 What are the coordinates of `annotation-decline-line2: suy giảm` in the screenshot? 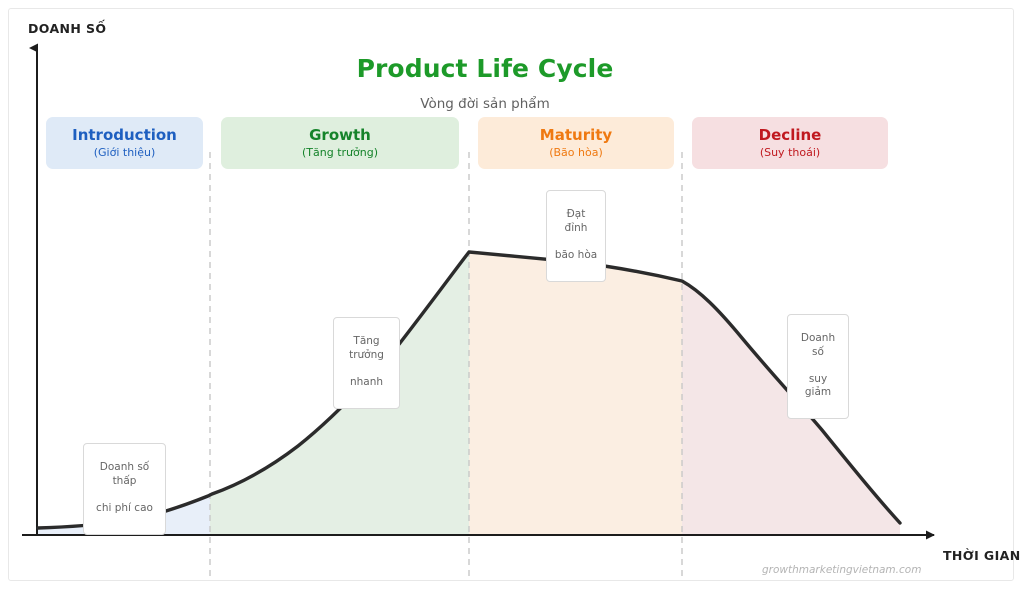 It's located at (818, 385).